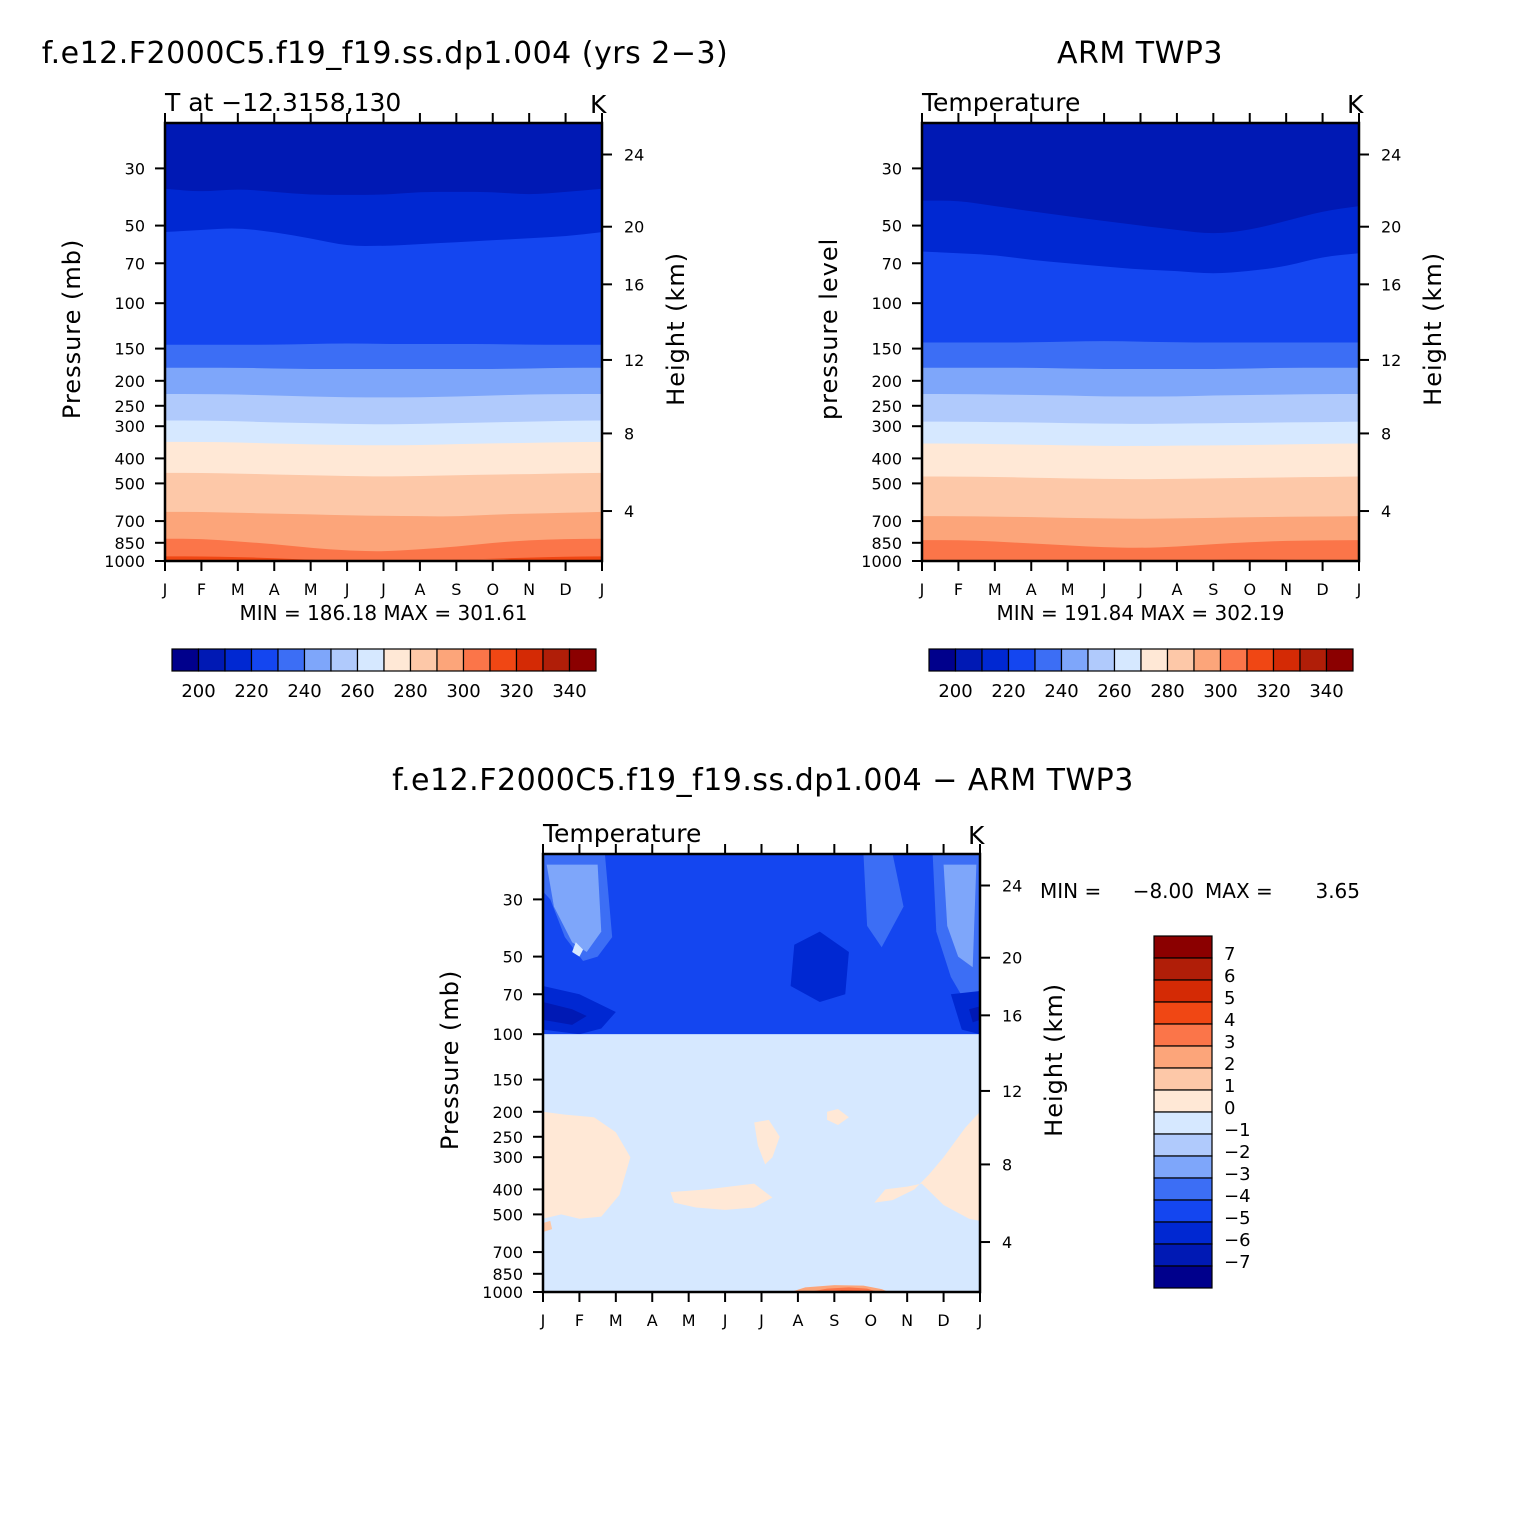 This screenshot has width=1525, height=1525. What do you see at coordinates (829, 329) in the screenshot?
I see `y-axis-title: pressure level` at bounding box center [829, 329].